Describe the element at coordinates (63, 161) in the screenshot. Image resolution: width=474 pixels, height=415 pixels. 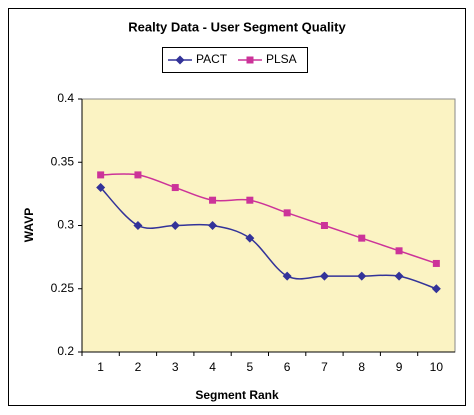
I see `y-tick-label: 0.35` at that location.